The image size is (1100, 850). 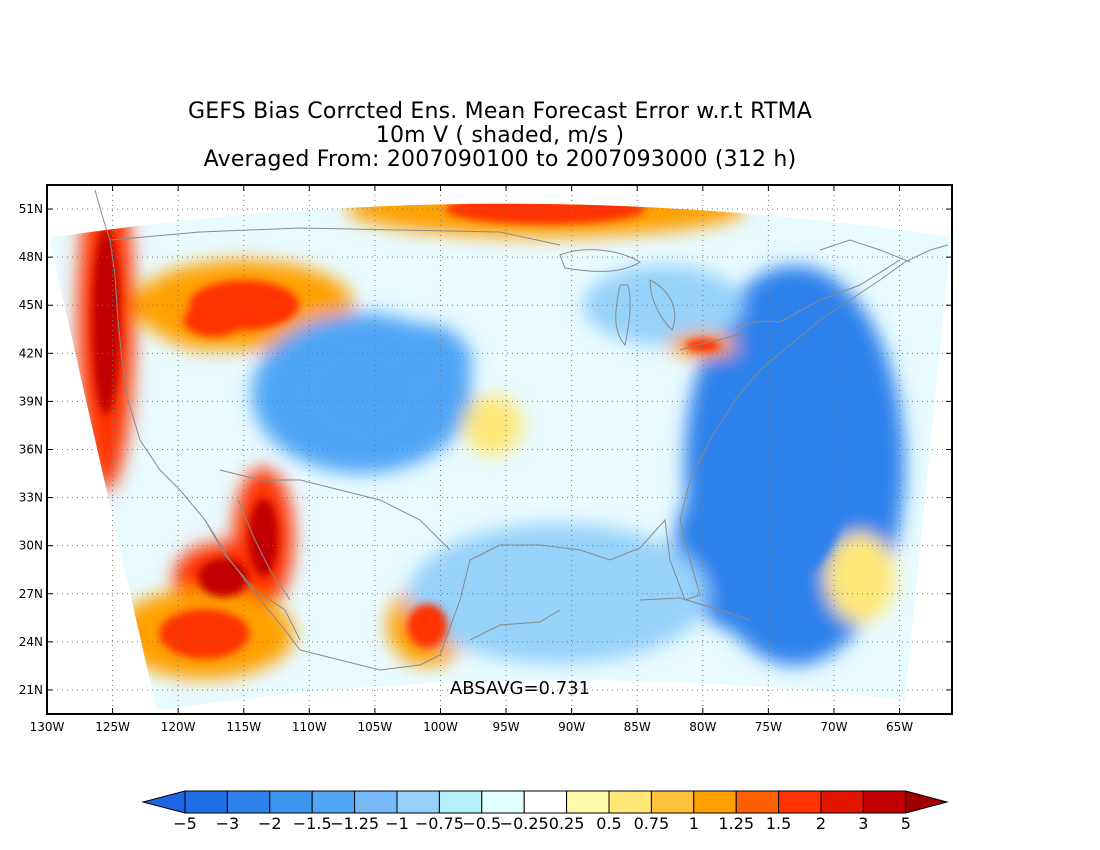 What do you see at coordinates (112, 727) in the screenshot?
I see `lon-tick-label: 125W` at bounding box center [112, 727].